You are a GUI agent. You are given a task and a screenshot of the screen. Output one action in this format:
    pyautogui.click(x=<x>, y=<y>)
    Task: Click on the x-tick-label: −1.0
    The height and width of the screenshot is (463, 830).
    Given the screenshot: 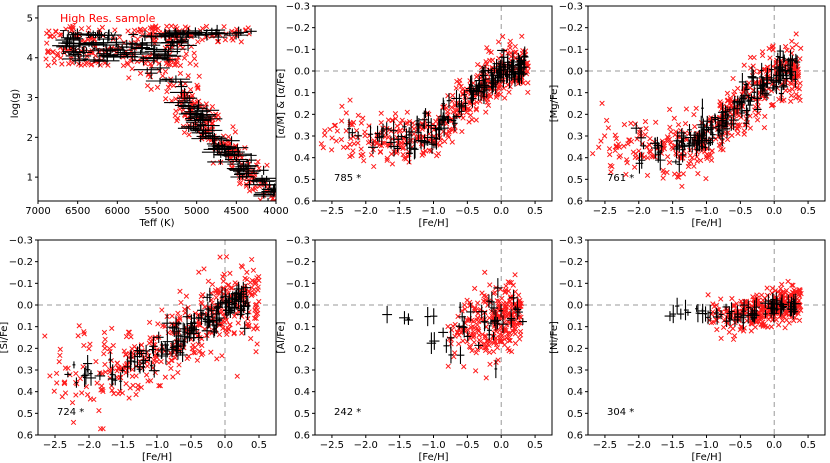 What is the action you would take?
    pyautogui.click(x=433, y=445)
    